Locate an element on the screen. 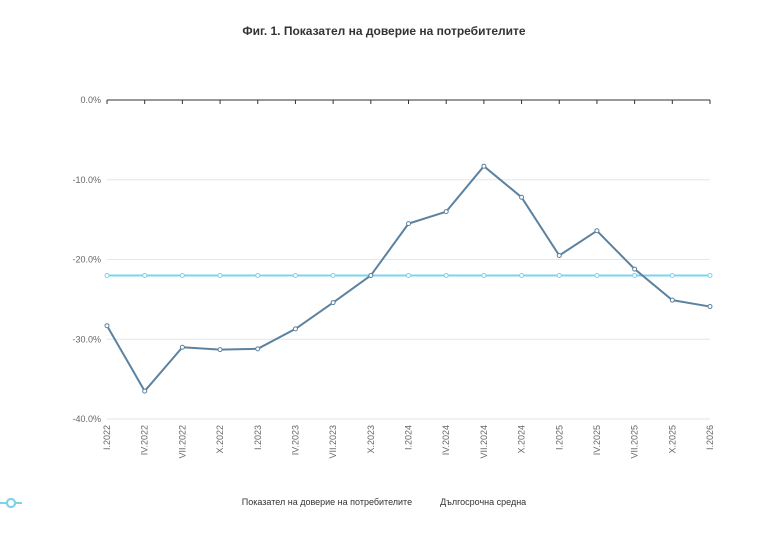  legend-swatch-long-term-average is located at coordinates (11, 503).